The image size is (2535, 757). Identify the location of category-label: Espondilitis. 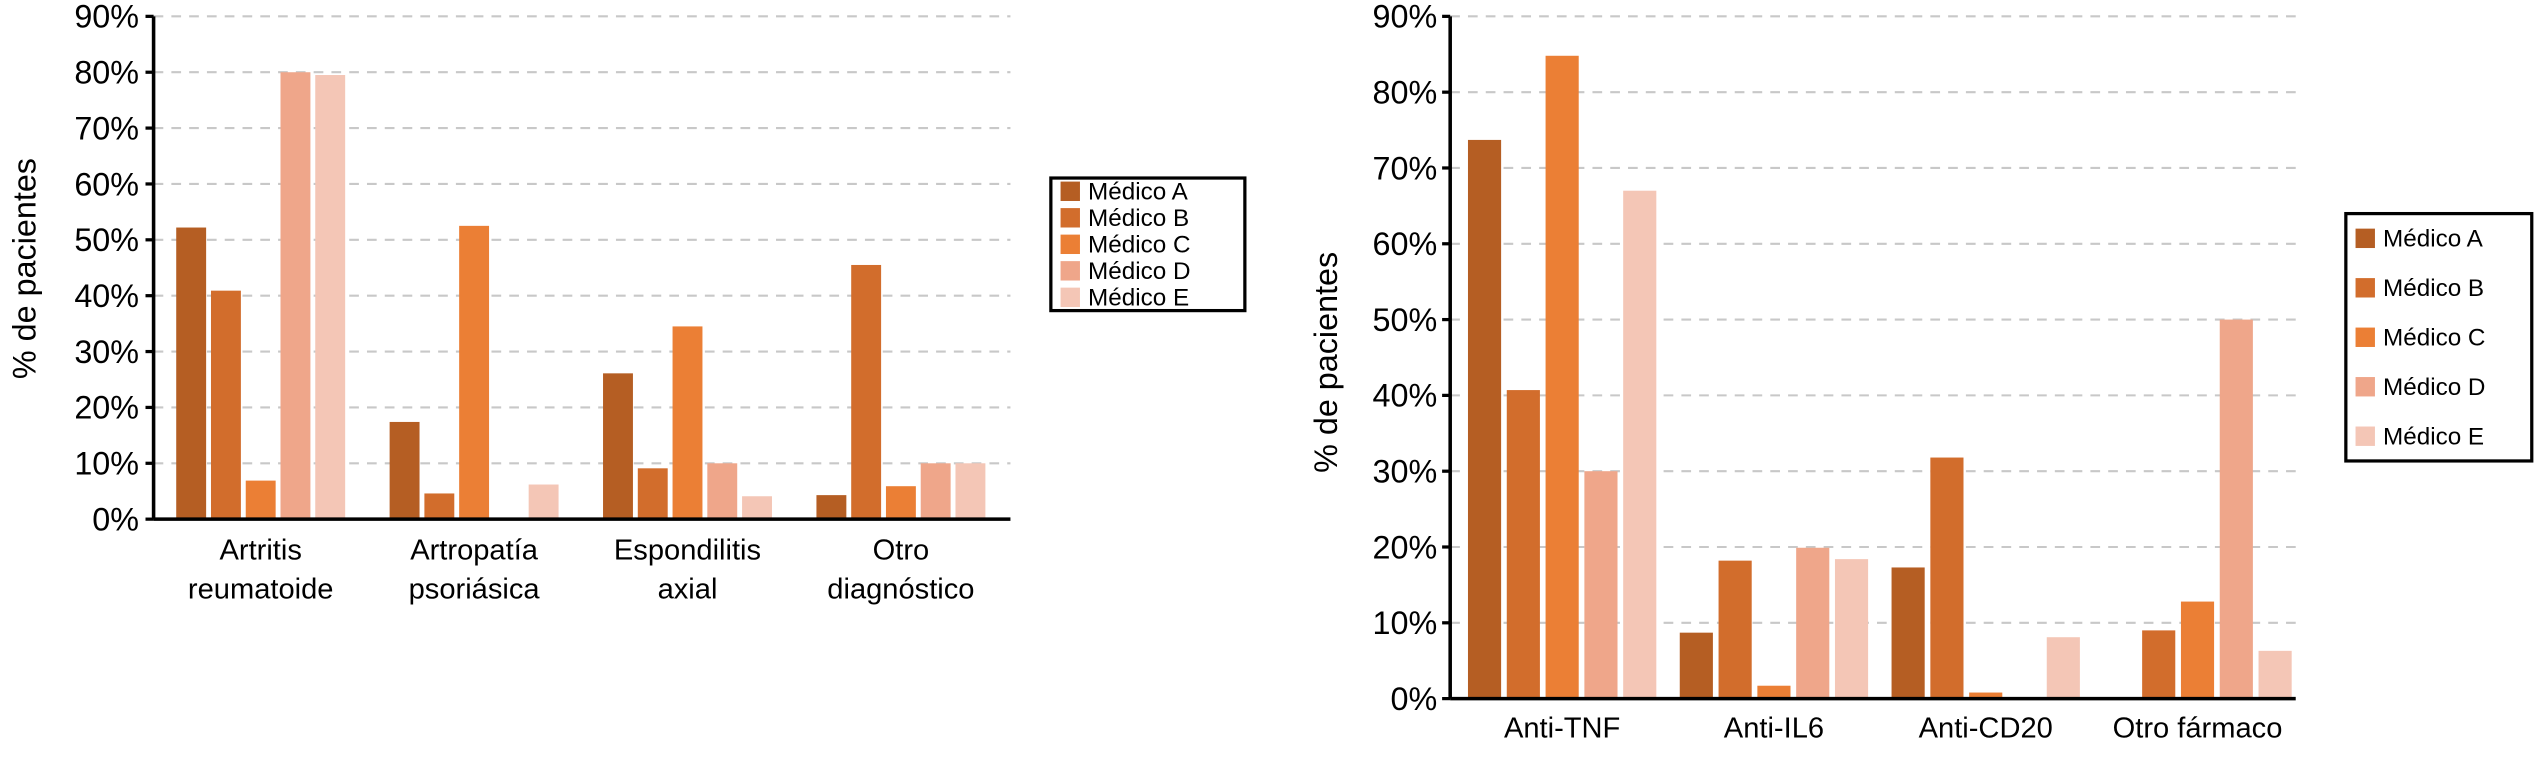
(687, 551).